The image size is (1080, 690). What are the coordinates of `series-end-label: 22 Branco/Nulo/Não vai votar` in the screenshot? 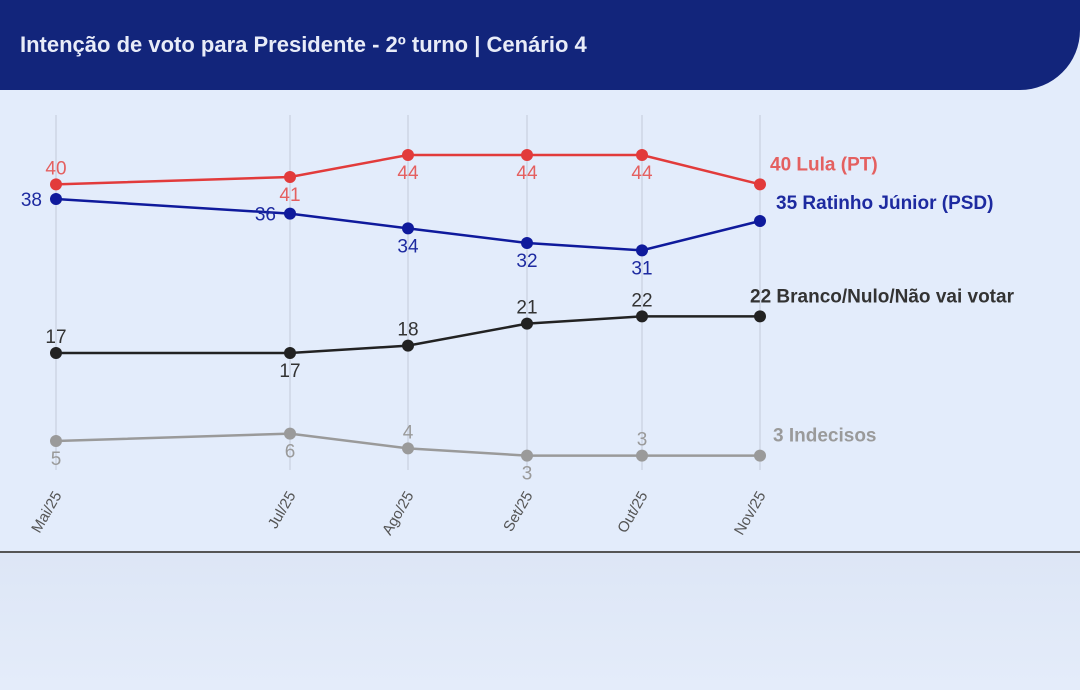 It's located at (882, 296).